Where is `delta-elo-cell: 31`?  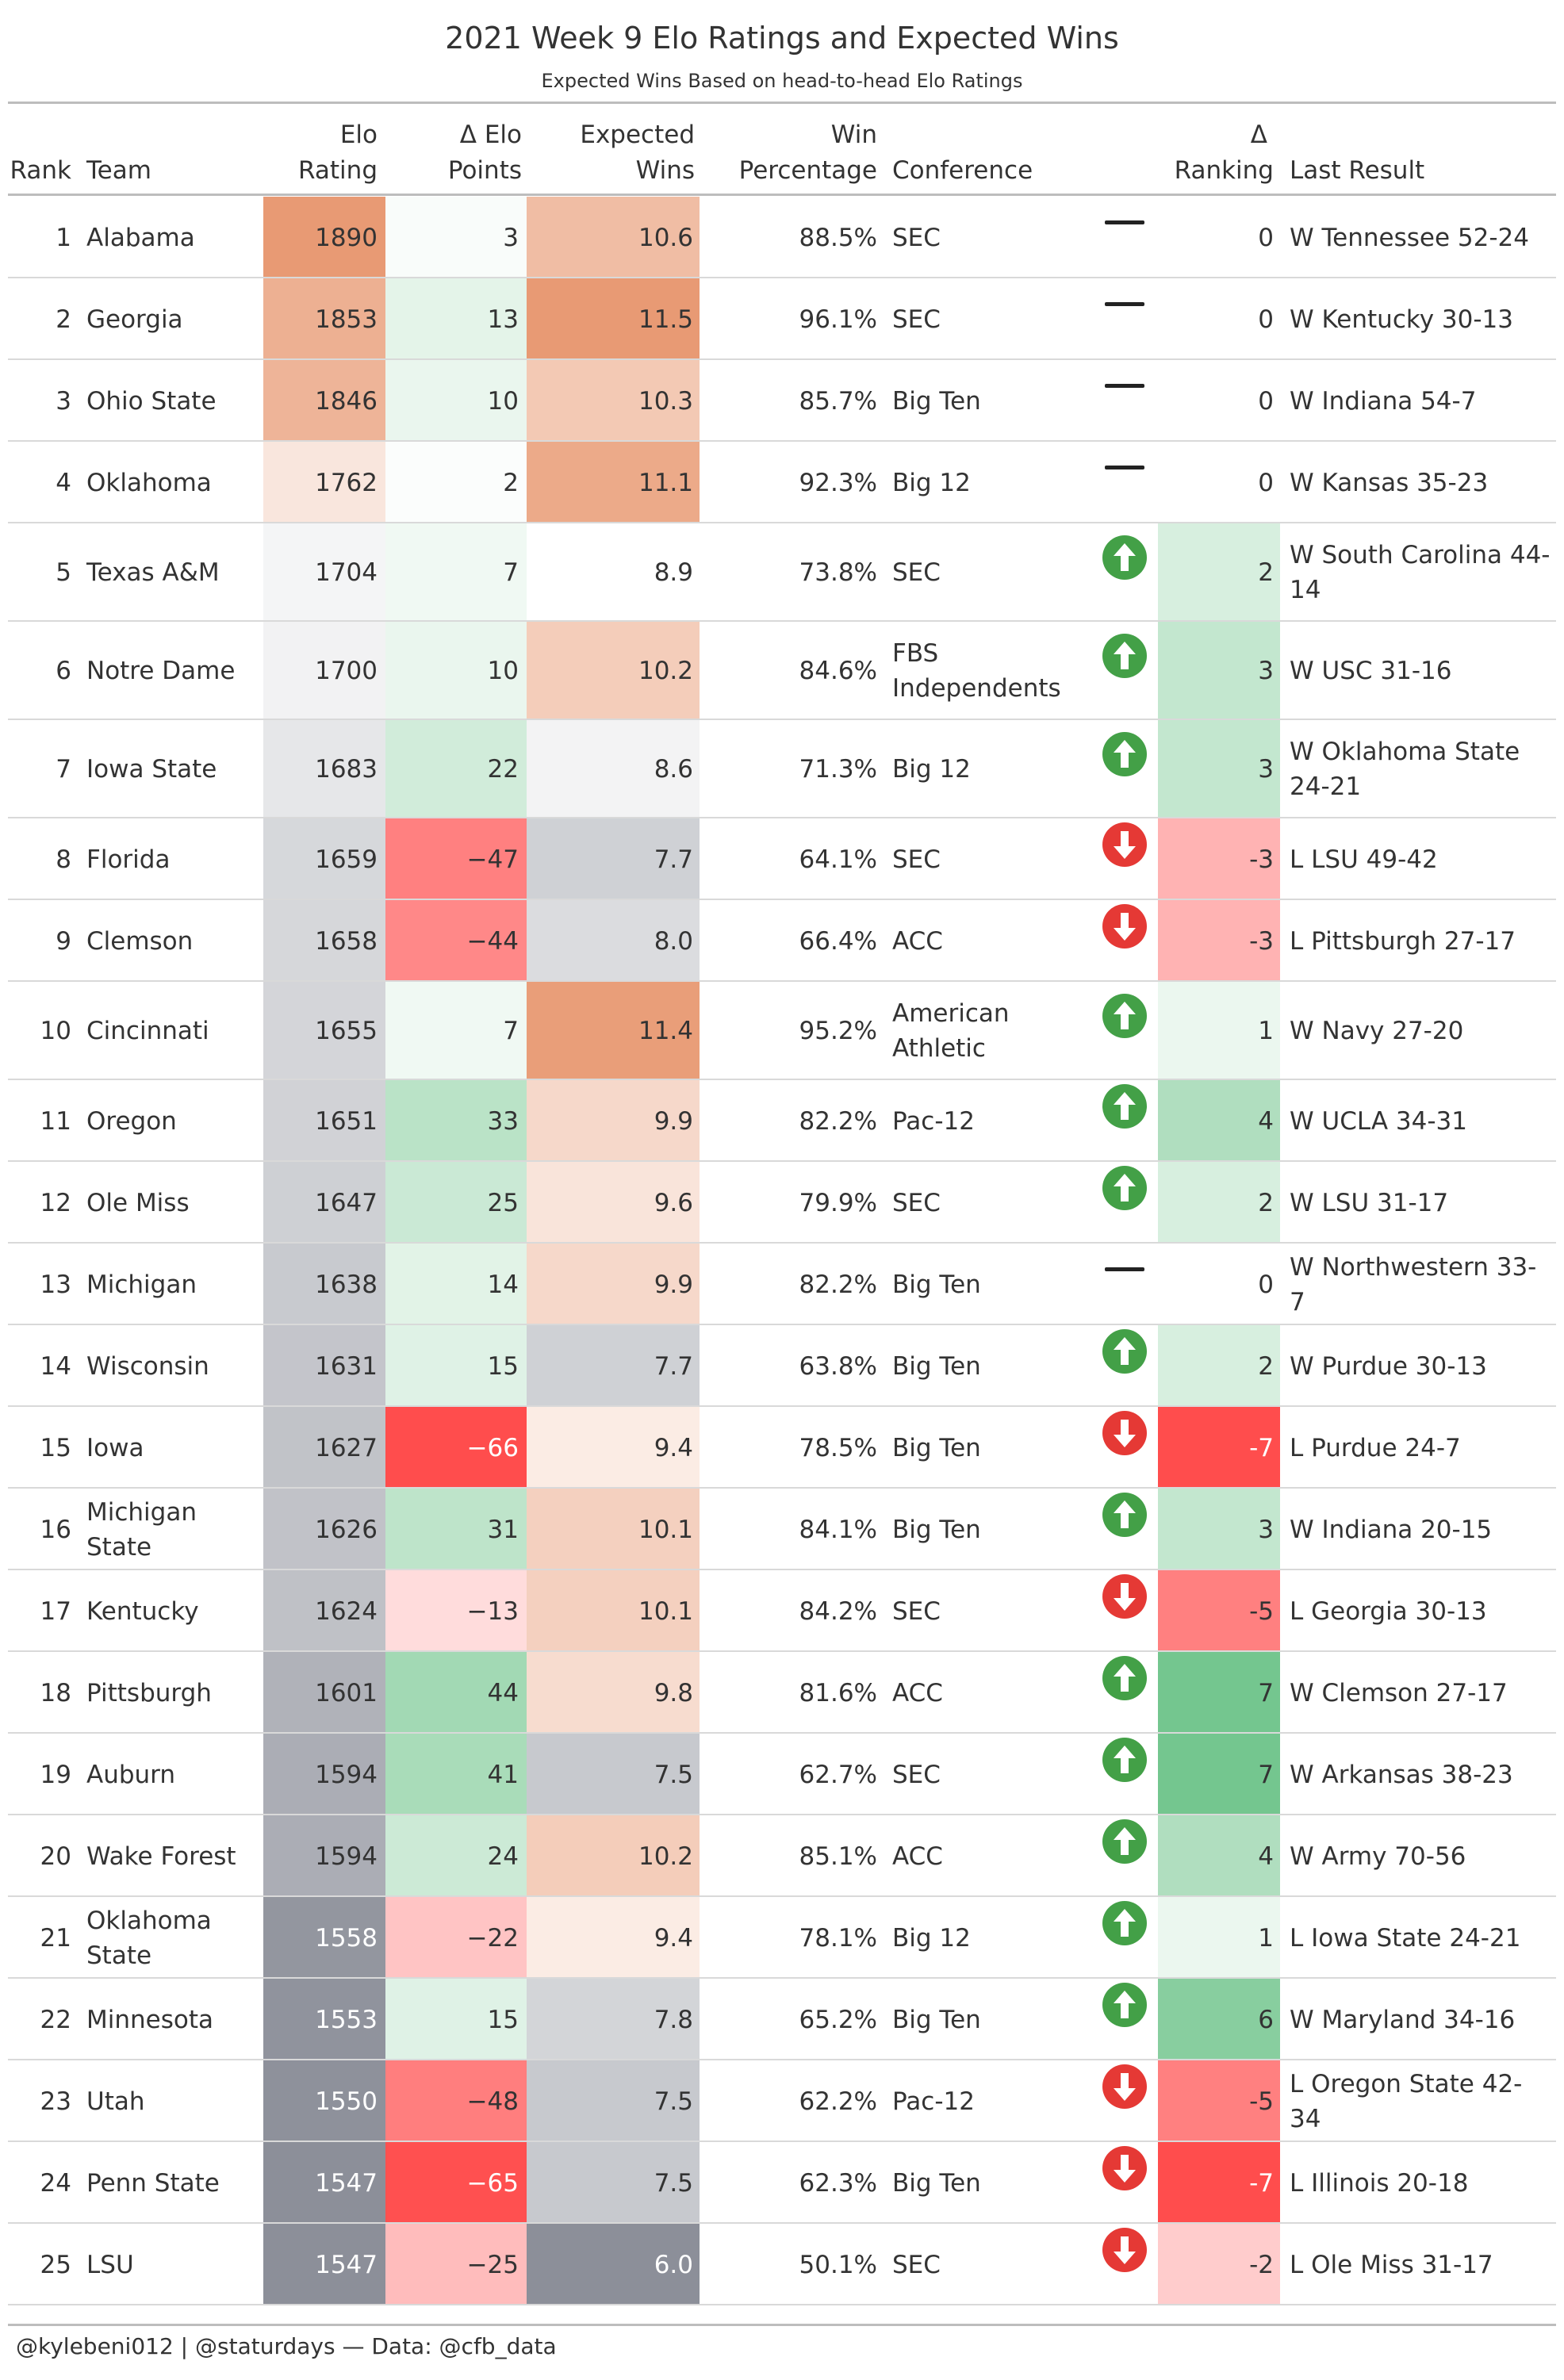 delta-elo-cell: 31 is located at coordinates (456, 1529).